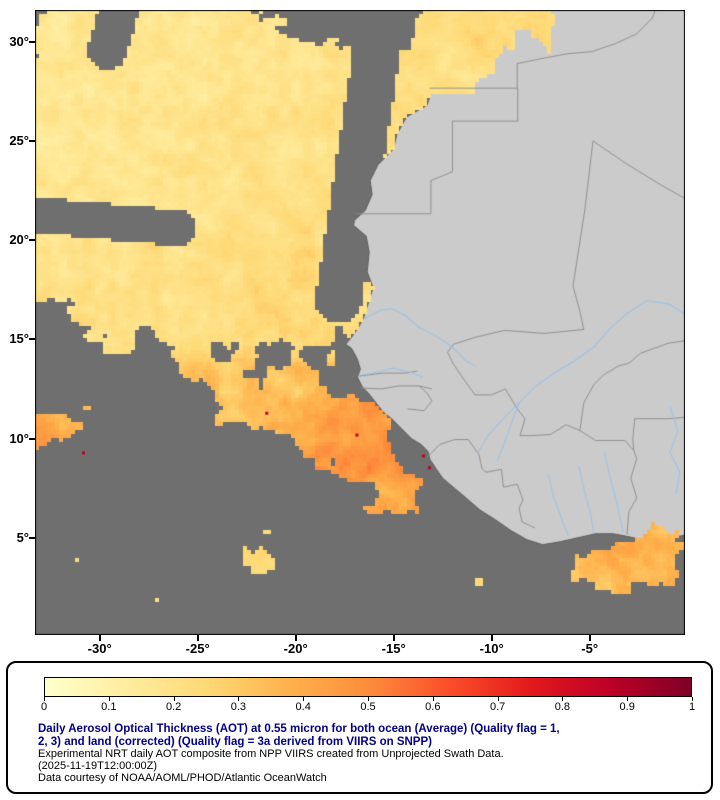 The width and height of the screenshot is (720, 800). I want to click on lat-tick-label: 5°, so click(22, 537).